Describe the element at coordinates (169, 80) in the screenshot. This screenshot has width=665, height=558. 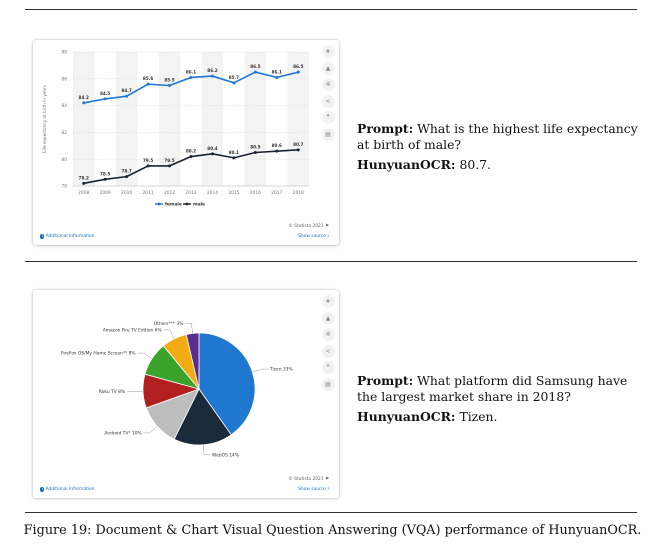
I see `data-label-female: 85.5` at that location.